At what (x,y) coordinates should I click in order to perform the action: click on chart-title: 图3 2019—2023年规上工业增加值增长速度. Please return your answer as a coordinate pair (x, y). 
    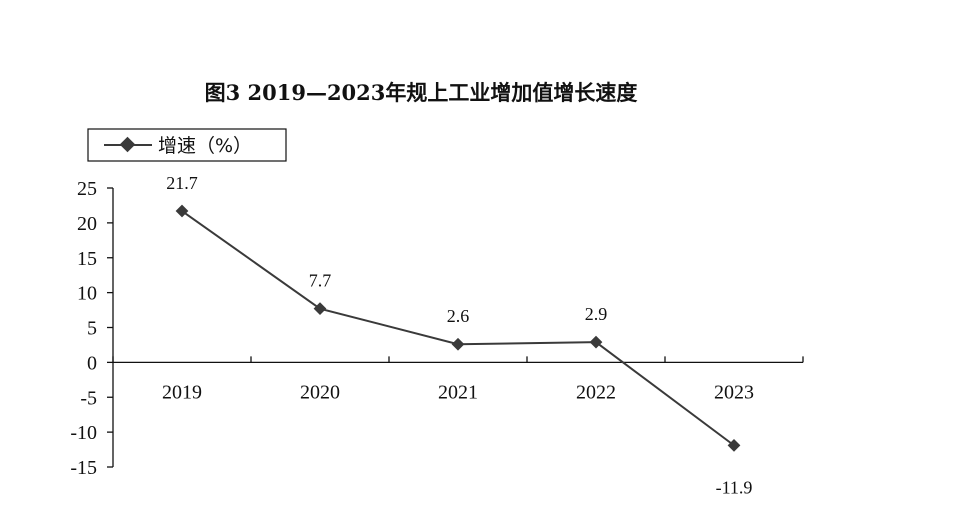
    Looking at the image, I should click on (421, 92).